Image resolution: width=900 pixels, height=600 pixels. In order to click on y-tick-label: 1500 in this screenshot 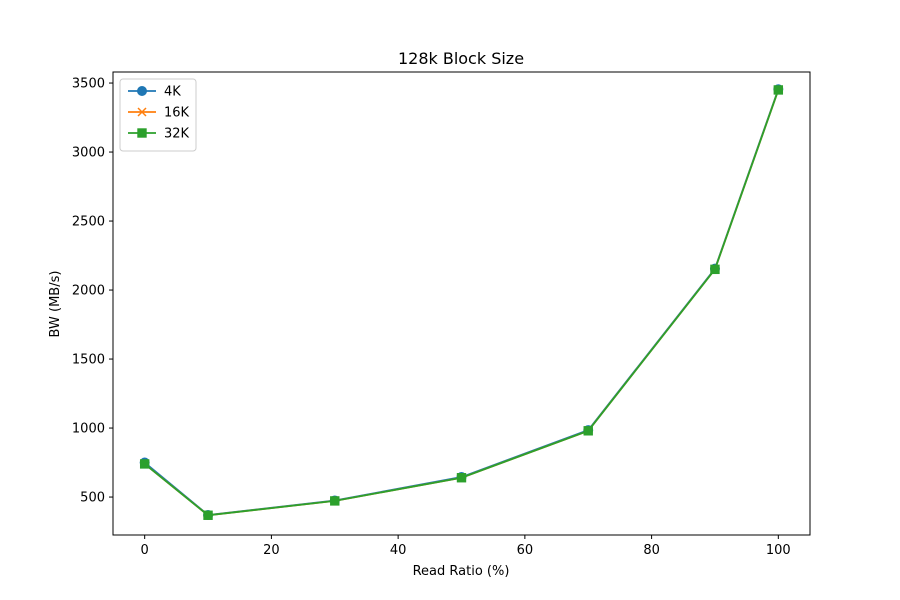, I will do `click(88, 360)`.